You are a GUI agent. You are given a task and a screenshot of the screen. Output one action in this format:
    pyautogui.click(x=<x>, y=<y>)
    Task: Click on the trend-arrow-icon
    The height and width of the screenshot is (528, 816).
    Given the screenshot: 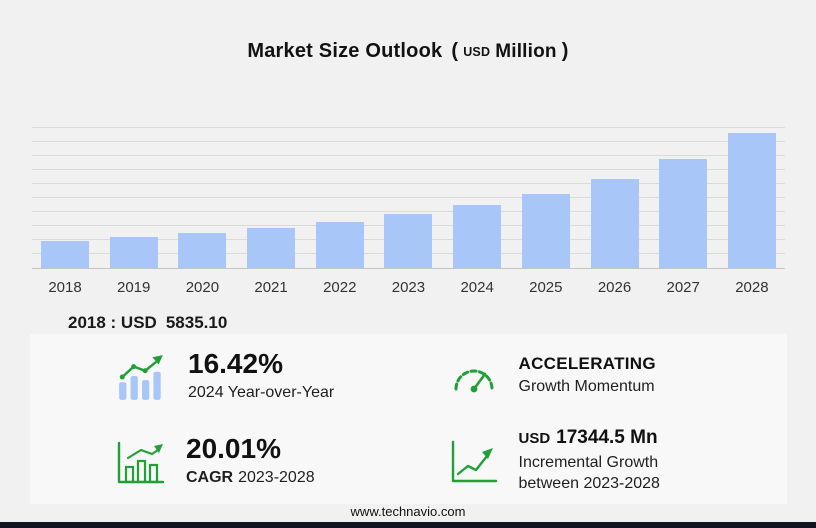 What is the action you would take?
    pyautogui.click(x=474, y=462)
    